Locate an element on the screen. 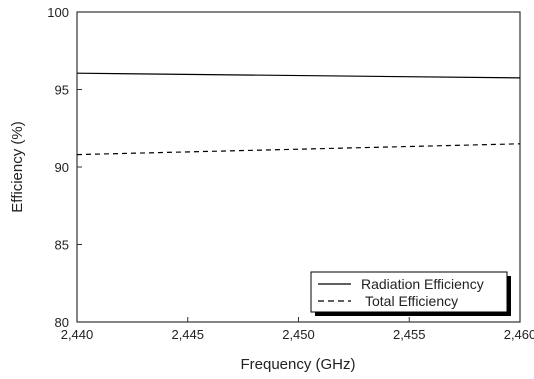 This screenshot has height=379, width=534. legend: Radiation Efficiency Total Efficiency is located at coordinates (410, 293).